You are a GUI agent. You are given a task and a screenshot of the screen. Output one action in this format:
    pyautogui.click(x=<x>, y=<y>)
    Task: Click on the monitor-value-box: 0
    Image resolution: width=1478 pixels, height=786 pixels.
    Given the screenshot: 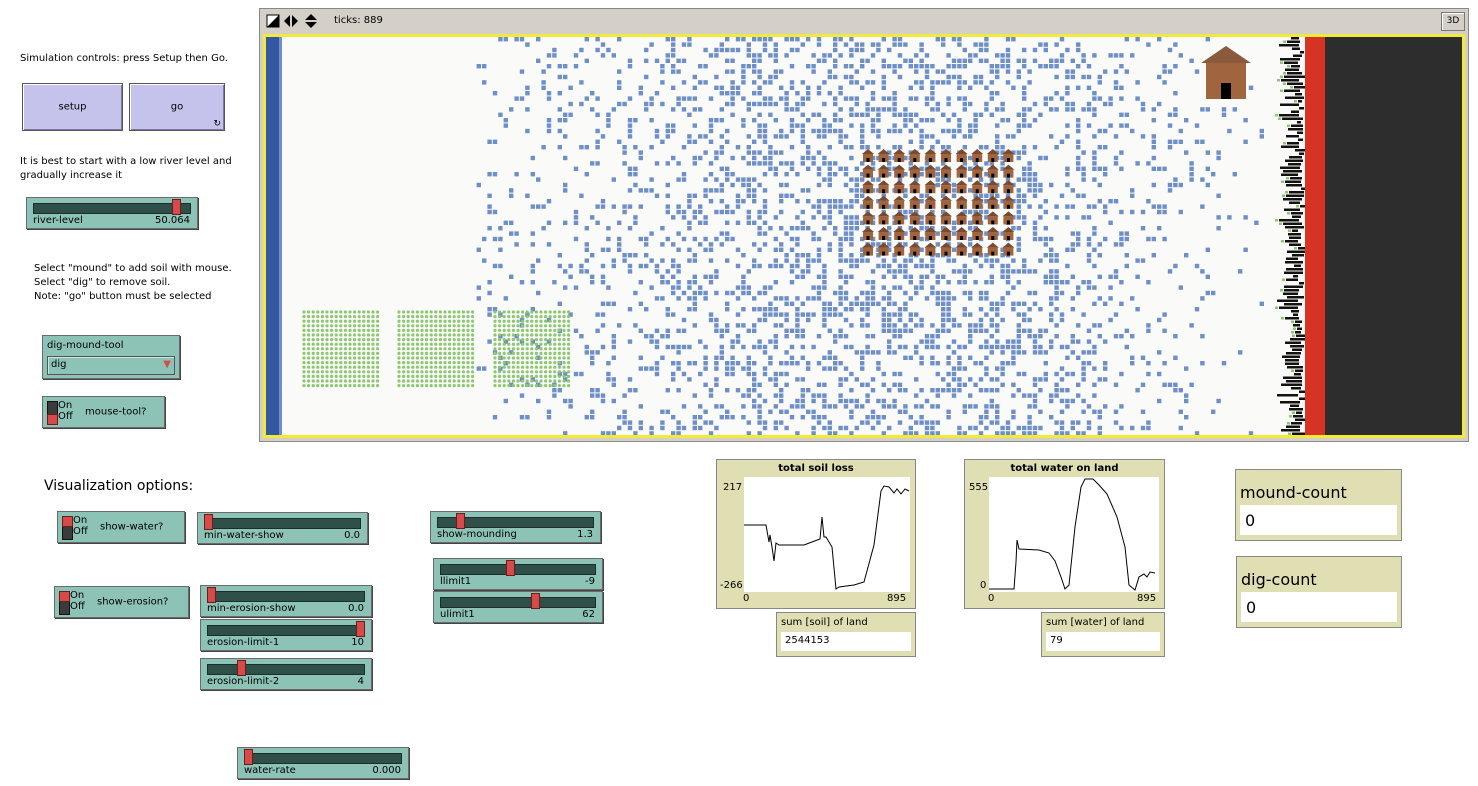 What is the action you would take?
    pyautogui.click(x=1319, y=607)
    